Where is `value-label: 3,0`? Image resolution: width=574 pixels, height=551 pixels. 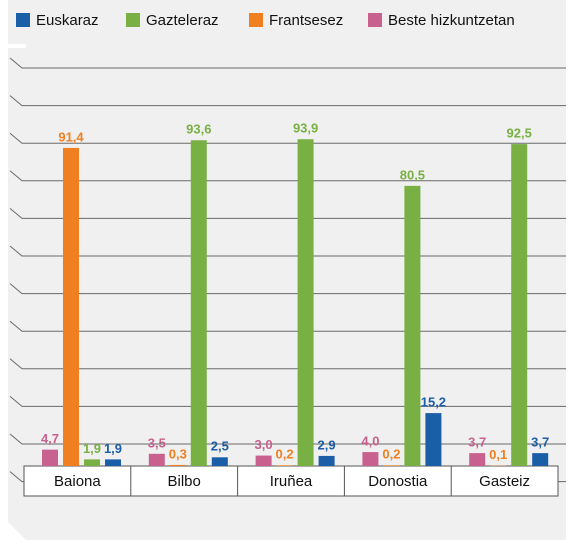 value-label: 3,0 is located at coordinates (264, 444).